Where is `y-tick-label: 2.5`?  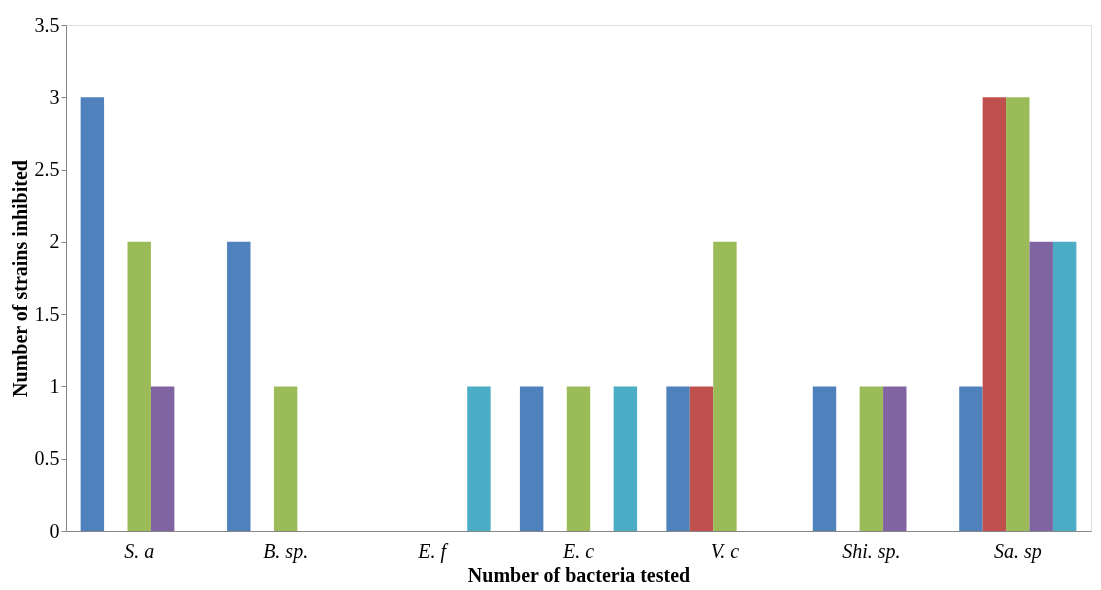 y-tick-label: 2.5 is located at coordinates (47, 169).